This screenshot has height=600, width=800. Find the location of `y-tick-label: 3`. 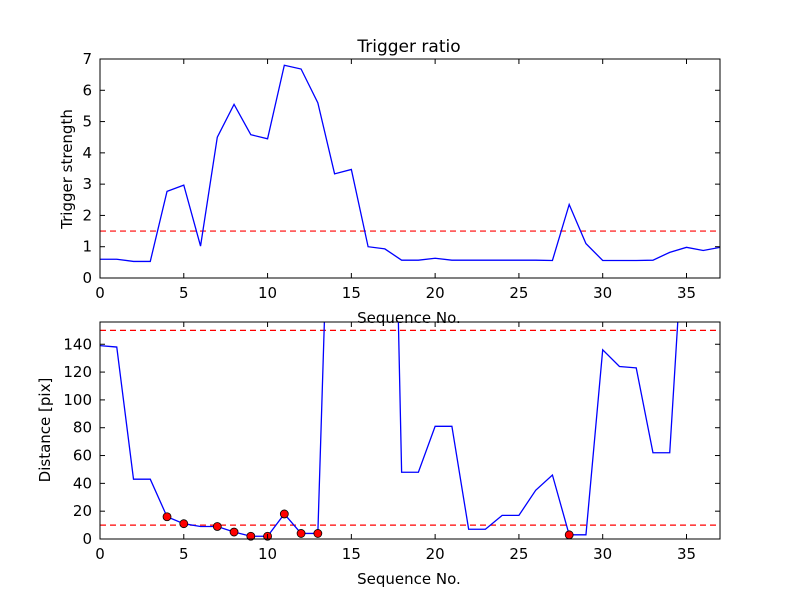

y-tick-label: 3 is located at coordinates (87, 184).